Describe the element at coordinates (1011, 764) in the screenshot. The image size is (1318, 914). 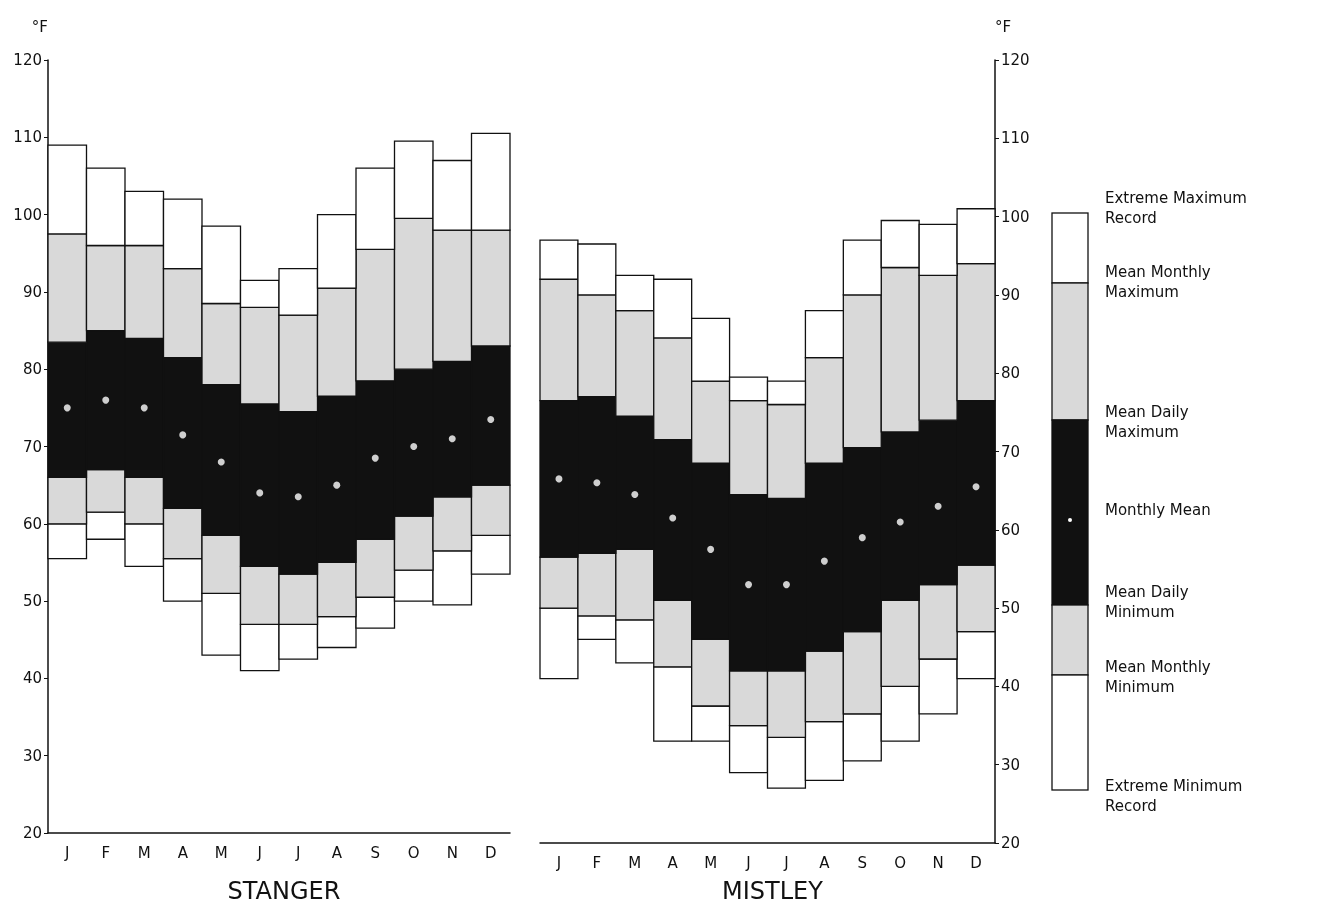
I see `y2-tick-label: 30` at that location.